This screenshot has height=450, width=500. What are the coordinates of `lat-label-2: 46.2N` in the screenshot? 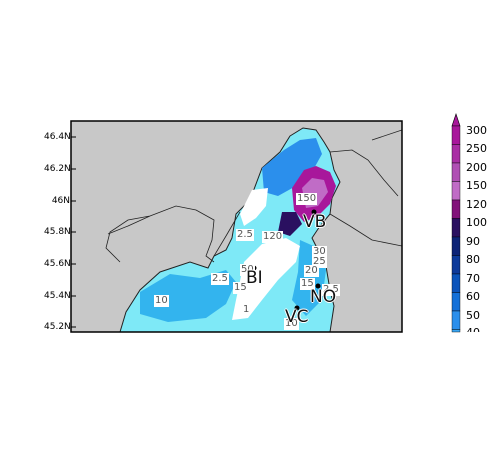 It's located at (57, 169).